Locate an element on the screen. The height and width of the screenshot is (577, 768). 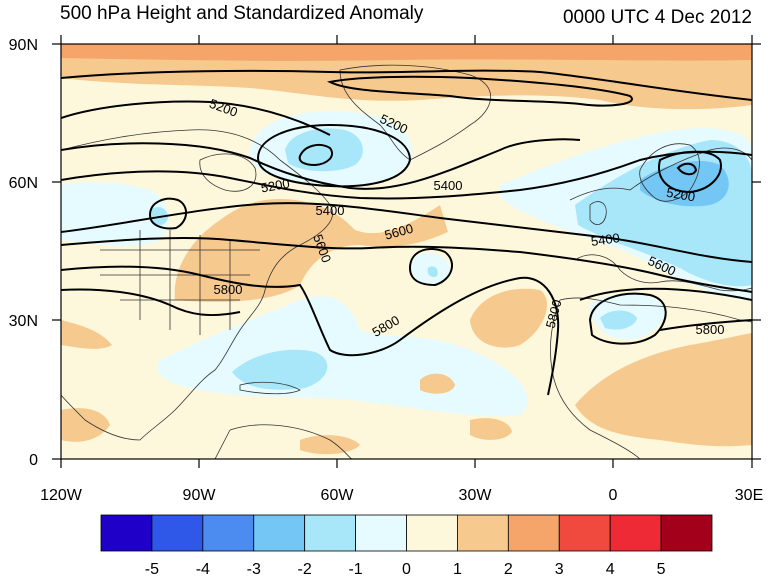
colorbar-labels: -5 -4 -3 -2 -1 0 1 2 3 4 5 is located at coordinates (405, 569).